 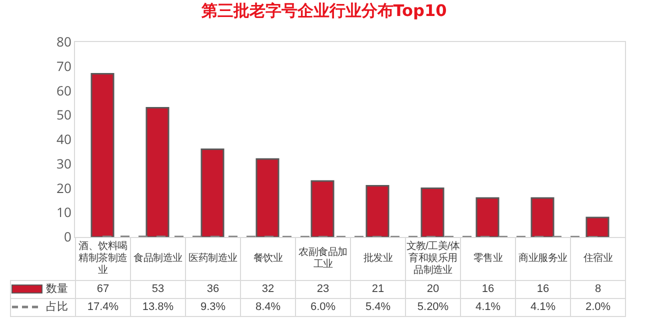 What do you see at coordinates (378, 259) in the screenshot?
I see `x-tick-label: 批发业` at bounding box center [378, 259].